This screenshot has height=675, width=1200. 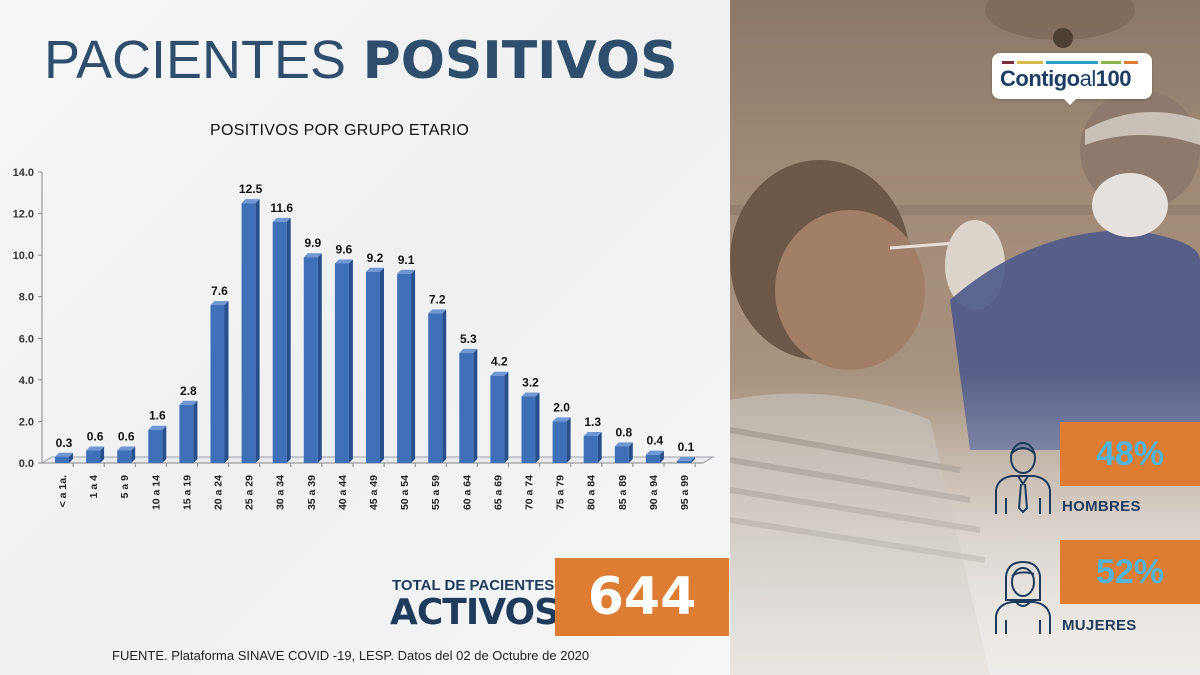 What do you see at coordinates (63, 491) in the screenshot?
I see `x-category-label: < a 1a.` at bounding box center [63, 491].